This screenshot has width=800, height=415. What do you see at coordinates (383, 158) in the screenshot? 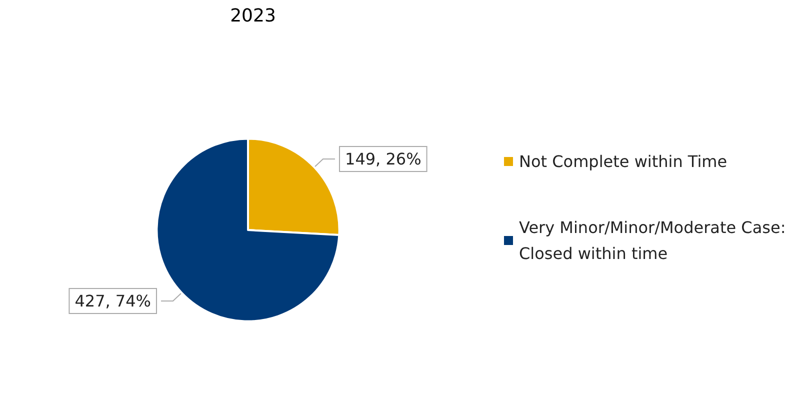
I see `data-label: 149, 26%` at bounding box center [383, 158].